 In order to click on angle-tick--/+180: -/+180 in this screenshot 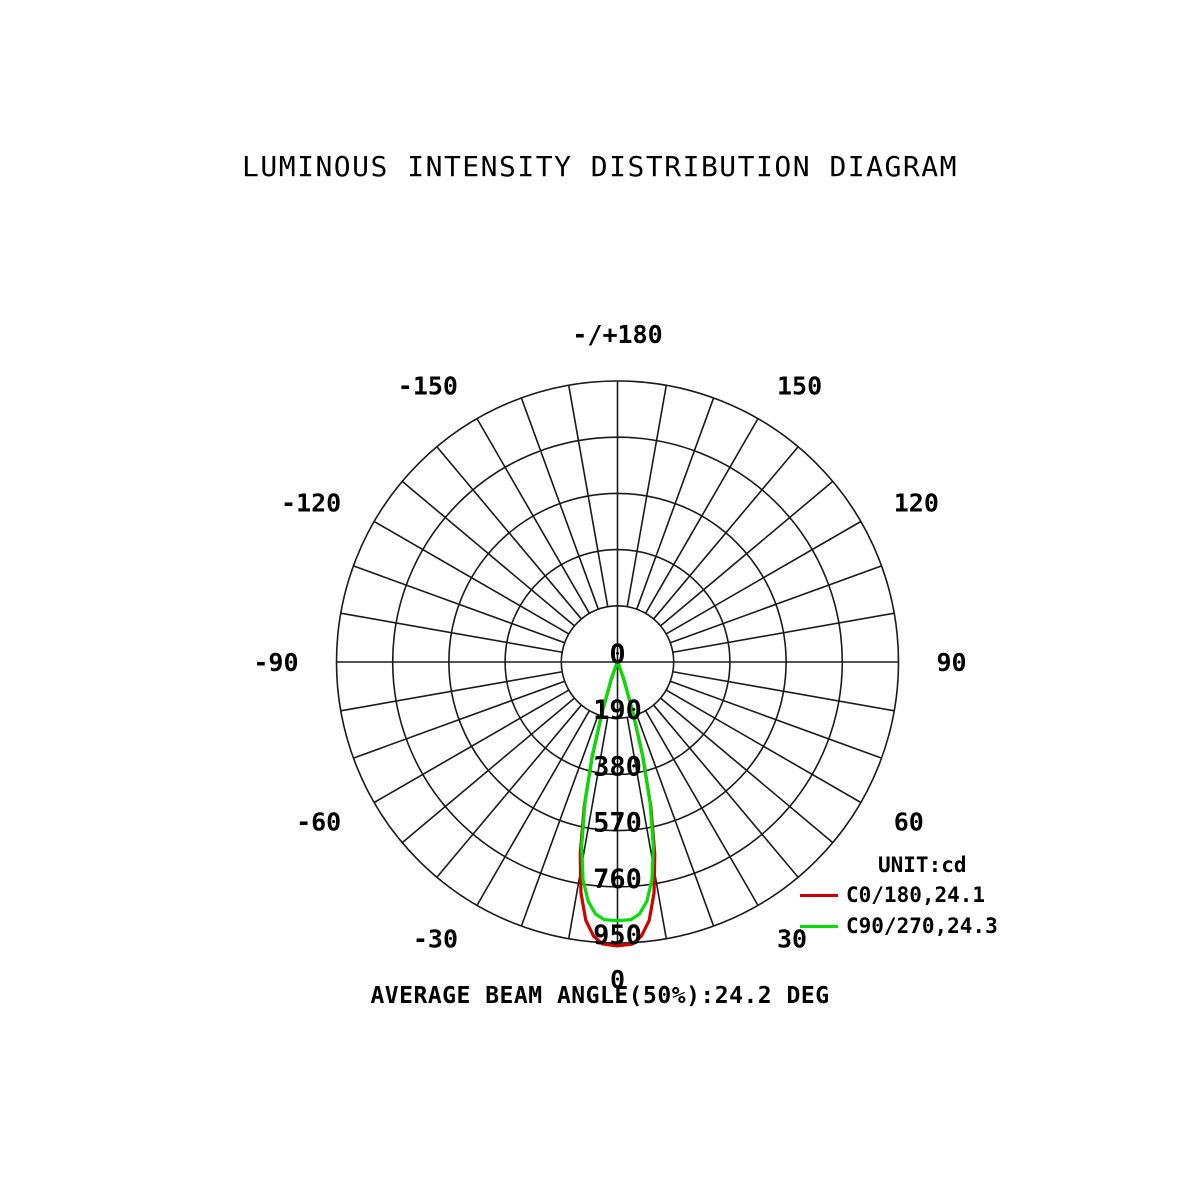, I will do `click(617, 334)`.